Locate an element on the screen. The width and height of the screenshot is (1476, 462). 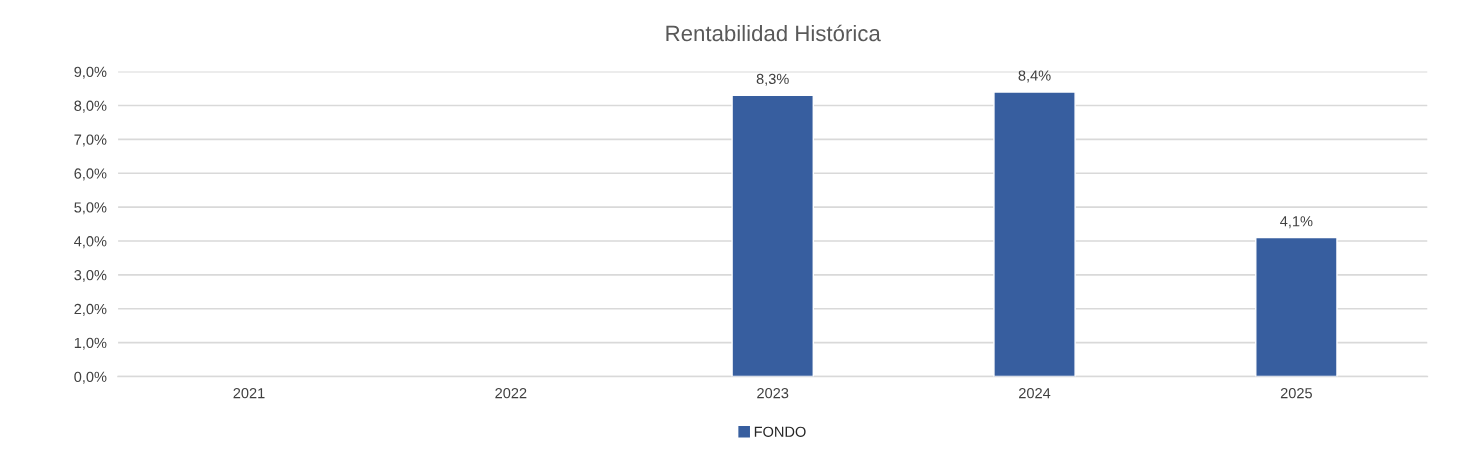
x-tick-label: 2021 is located at coordinates (249, 393).